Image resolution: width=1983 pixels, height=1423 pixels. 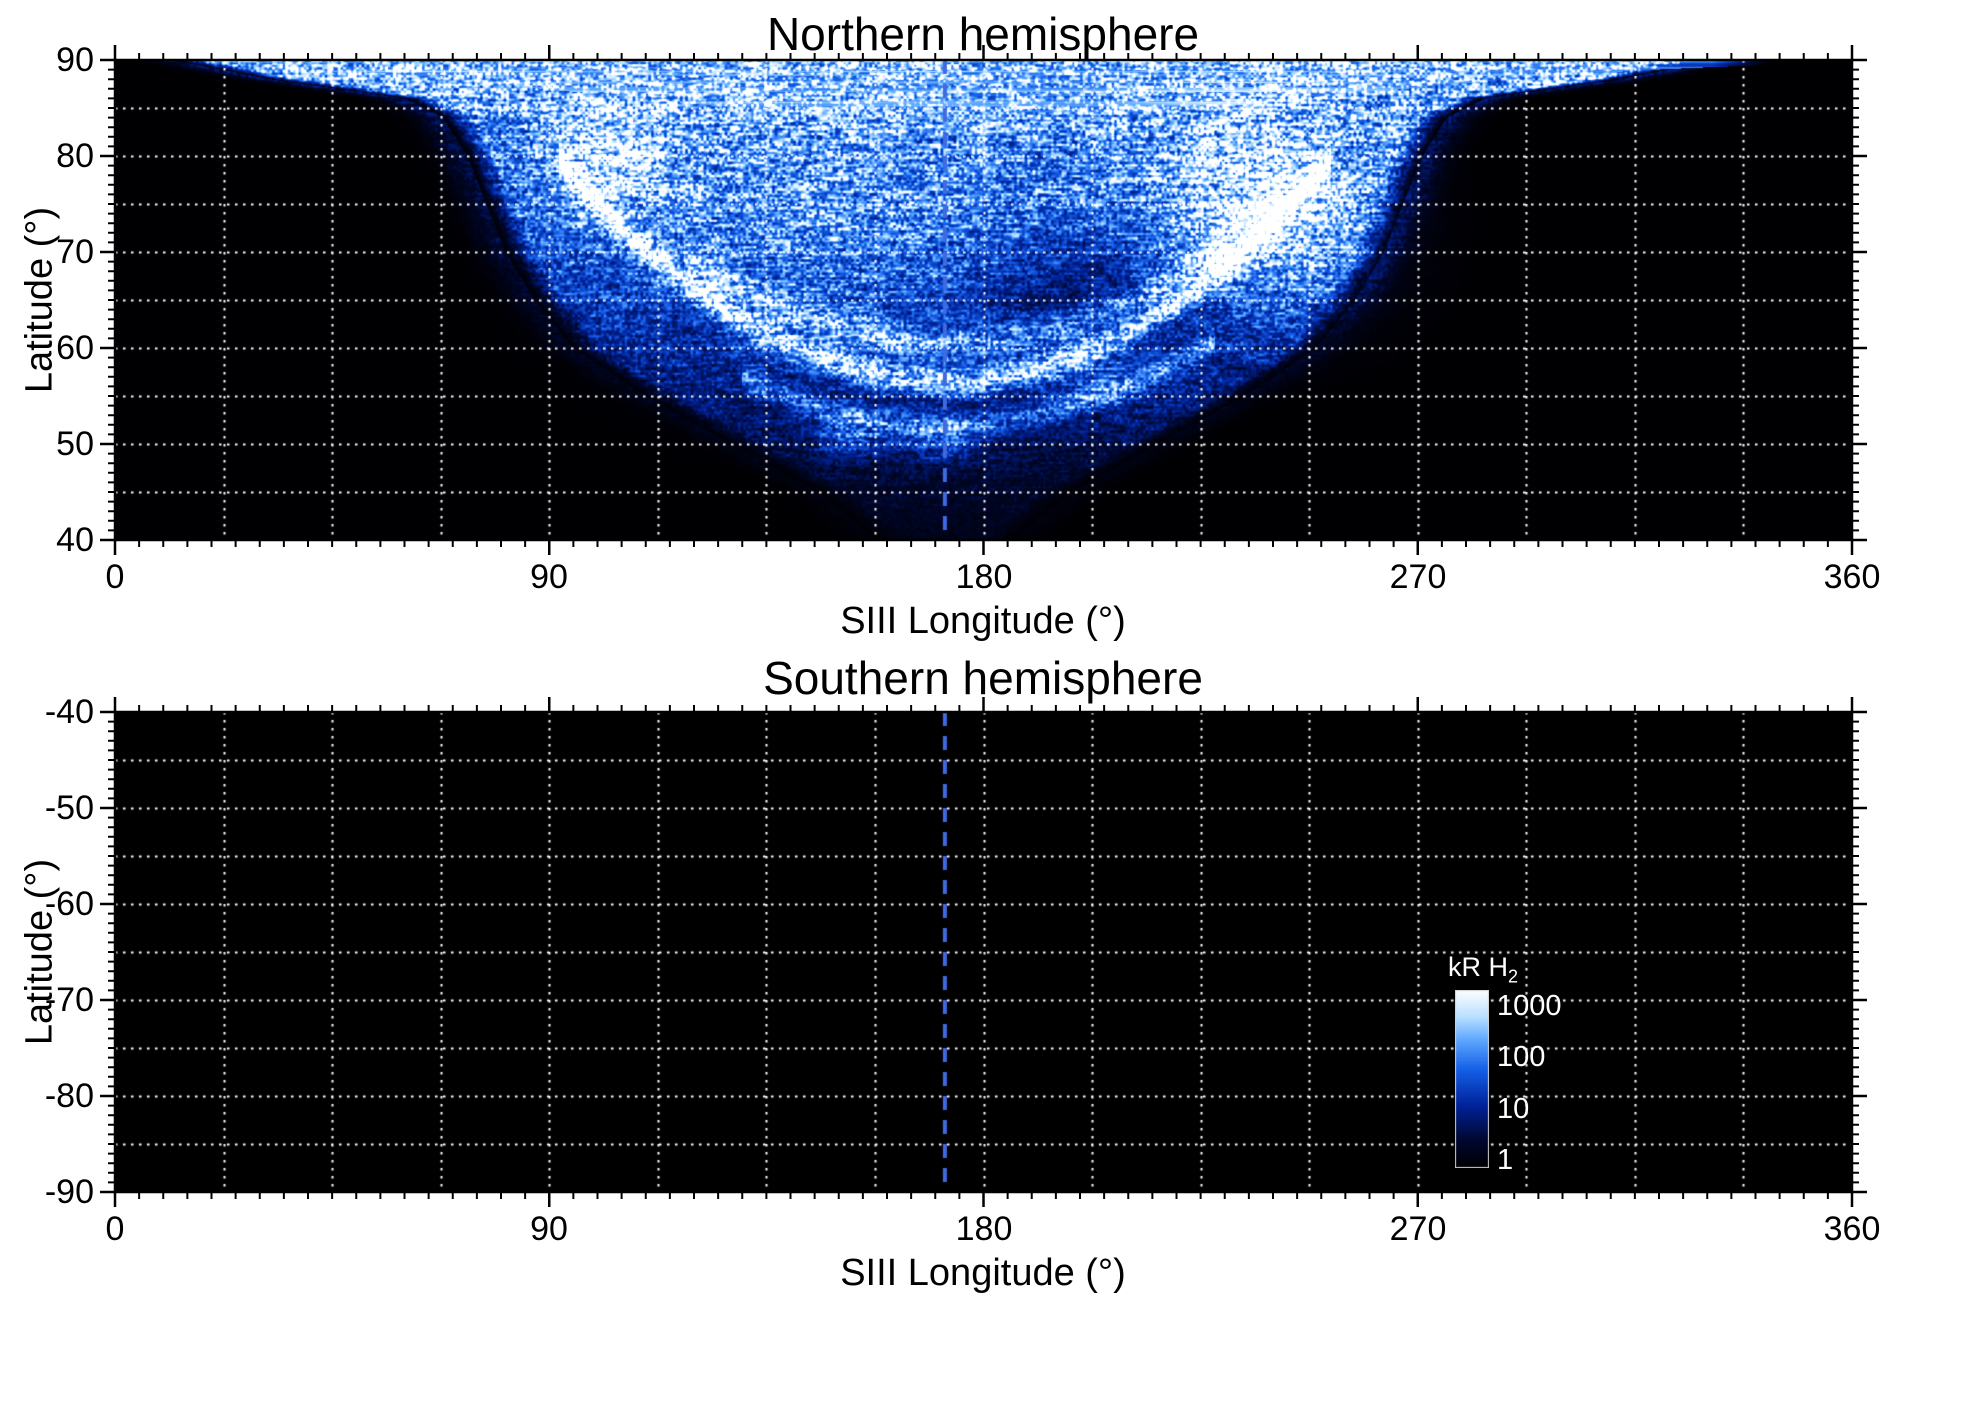 What do you see at coordinates (983, 34) in the screenshot?
I see `north-title: Northern hemisphere` at bounding box center [983, 34].